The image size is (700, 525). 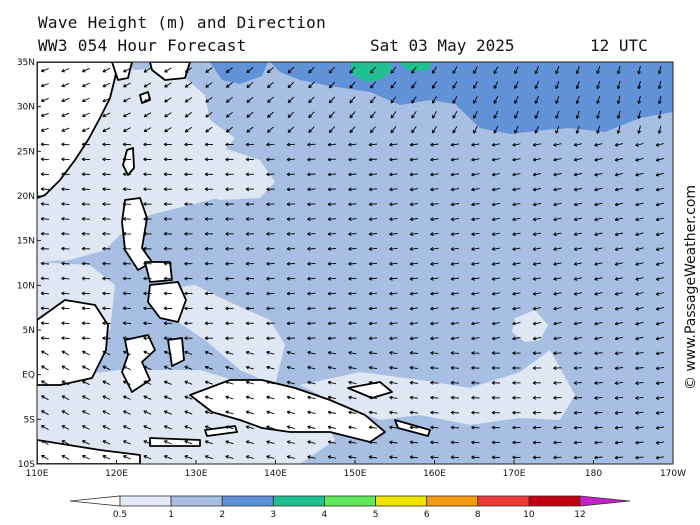 What do you see at coordinates (437, 387) in the screenshot?
I see `calm-region-equatorial` at bounding box center [437, 387].